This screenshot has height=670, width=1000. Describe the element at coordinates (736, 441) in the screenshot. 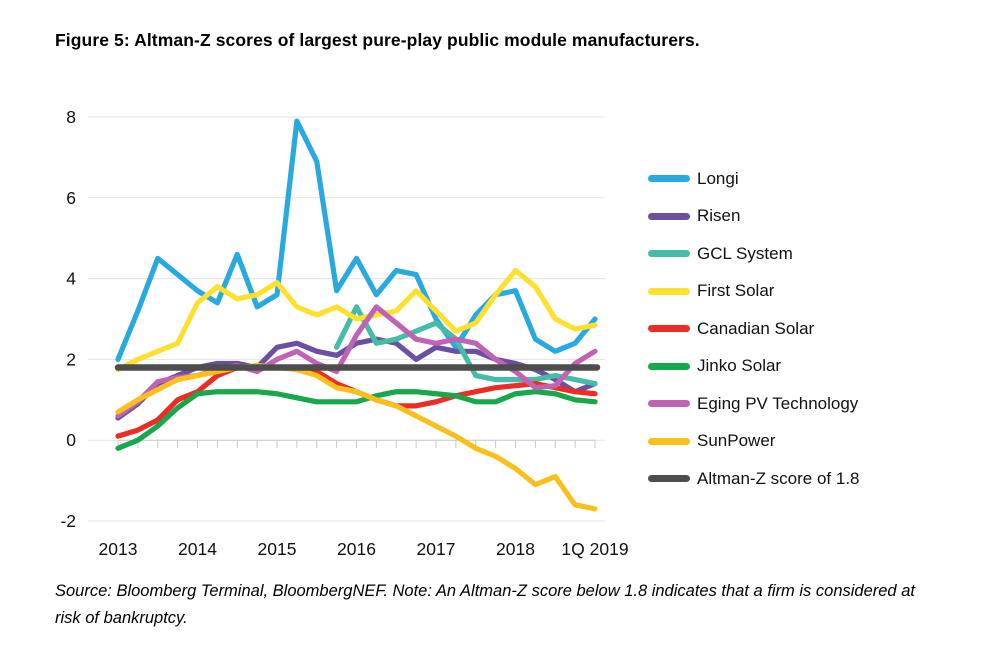

I see `legend-item-label: SunPower` at that location.